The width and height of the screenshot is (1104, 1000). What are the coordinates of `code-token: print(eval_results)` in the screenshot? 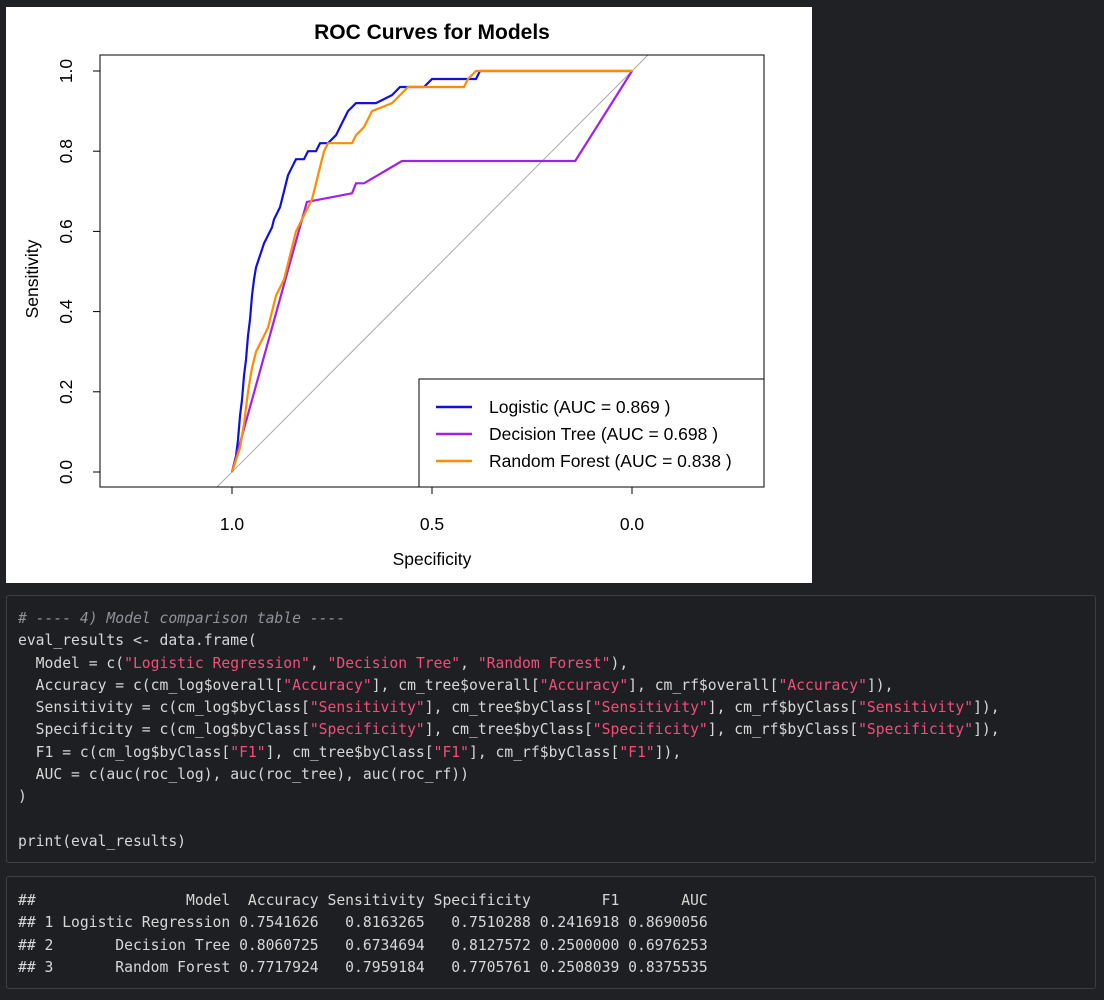 It's located at (102, 841).